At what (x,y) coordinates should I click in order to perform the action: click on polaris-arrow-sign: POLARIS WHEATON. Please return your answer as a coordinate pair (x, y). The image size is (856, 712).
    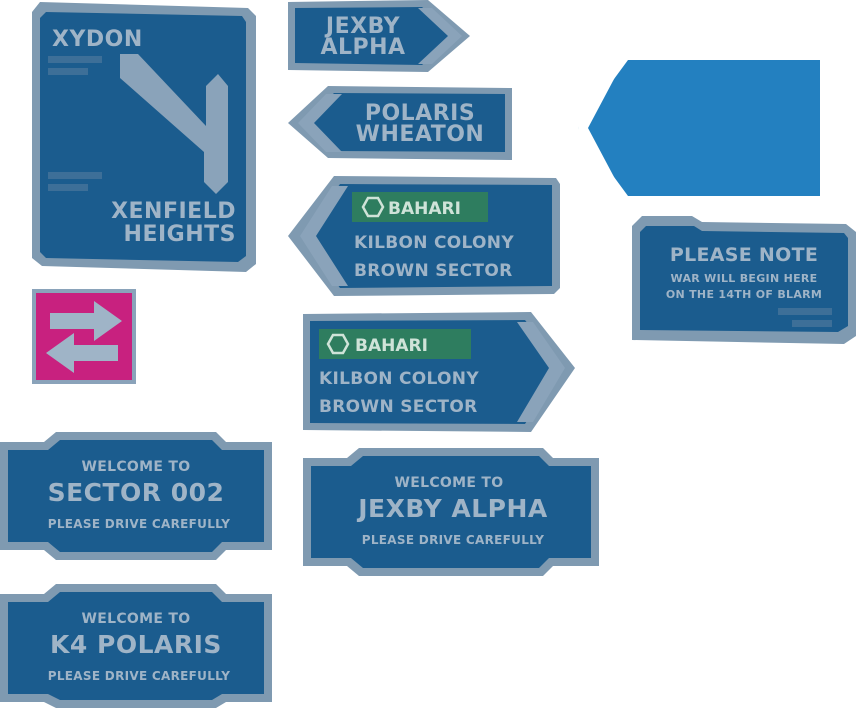
    Looking at the image, I should click on (400, 123).